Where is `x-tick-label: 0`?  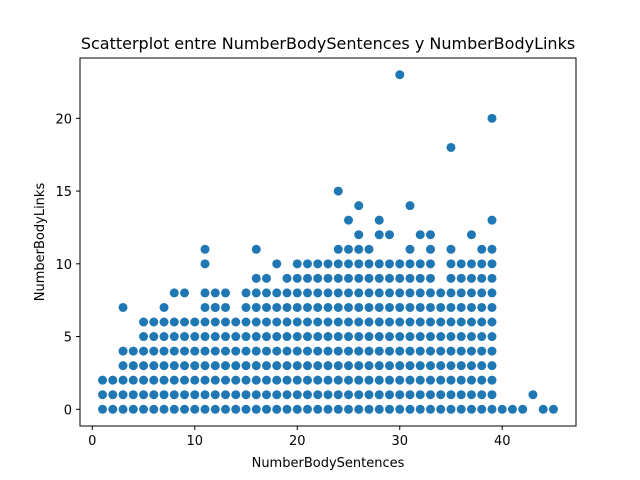 x-tick-label: 0 is located at coordinates (92, 441).